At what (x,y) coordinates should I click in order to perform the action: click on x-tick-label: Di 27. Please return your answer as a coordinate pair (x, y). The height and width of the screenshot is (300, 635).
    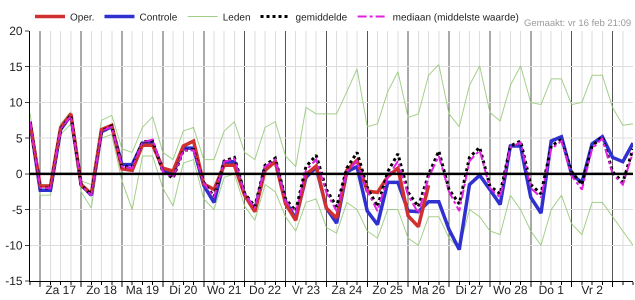
    Looking at the image, I should click on (469, 290).